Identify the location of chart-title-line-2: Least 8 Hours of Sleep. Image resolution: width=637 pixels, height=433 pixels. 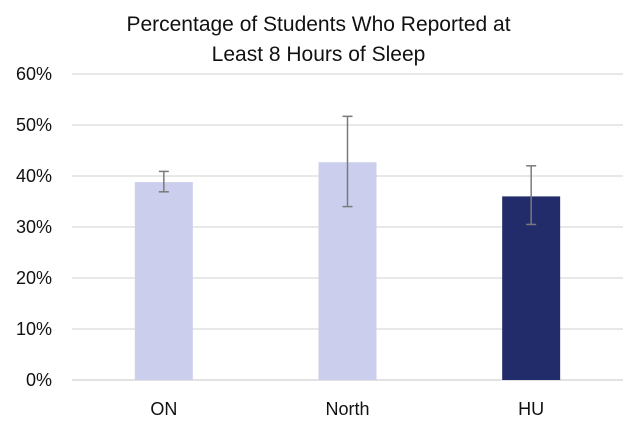
(318, 54).